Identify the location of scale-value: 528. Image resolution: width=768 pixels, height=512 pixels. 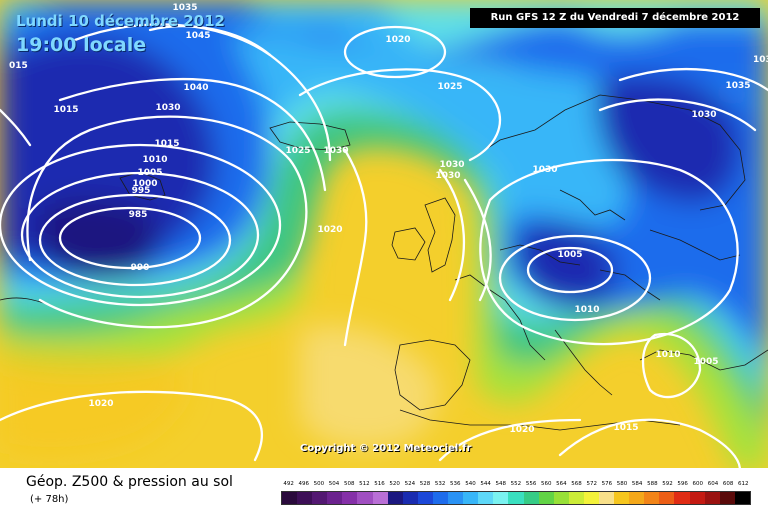
(425, 484).